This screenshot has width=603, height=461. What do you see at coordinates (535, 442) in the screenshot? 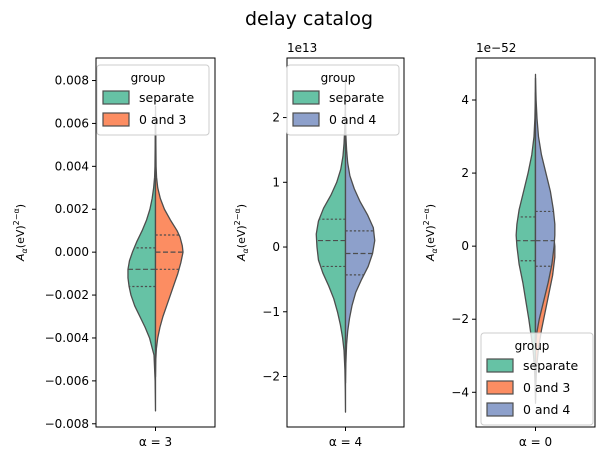
I see `x-tick-label: α = 0` at bounding box center [535, 442].